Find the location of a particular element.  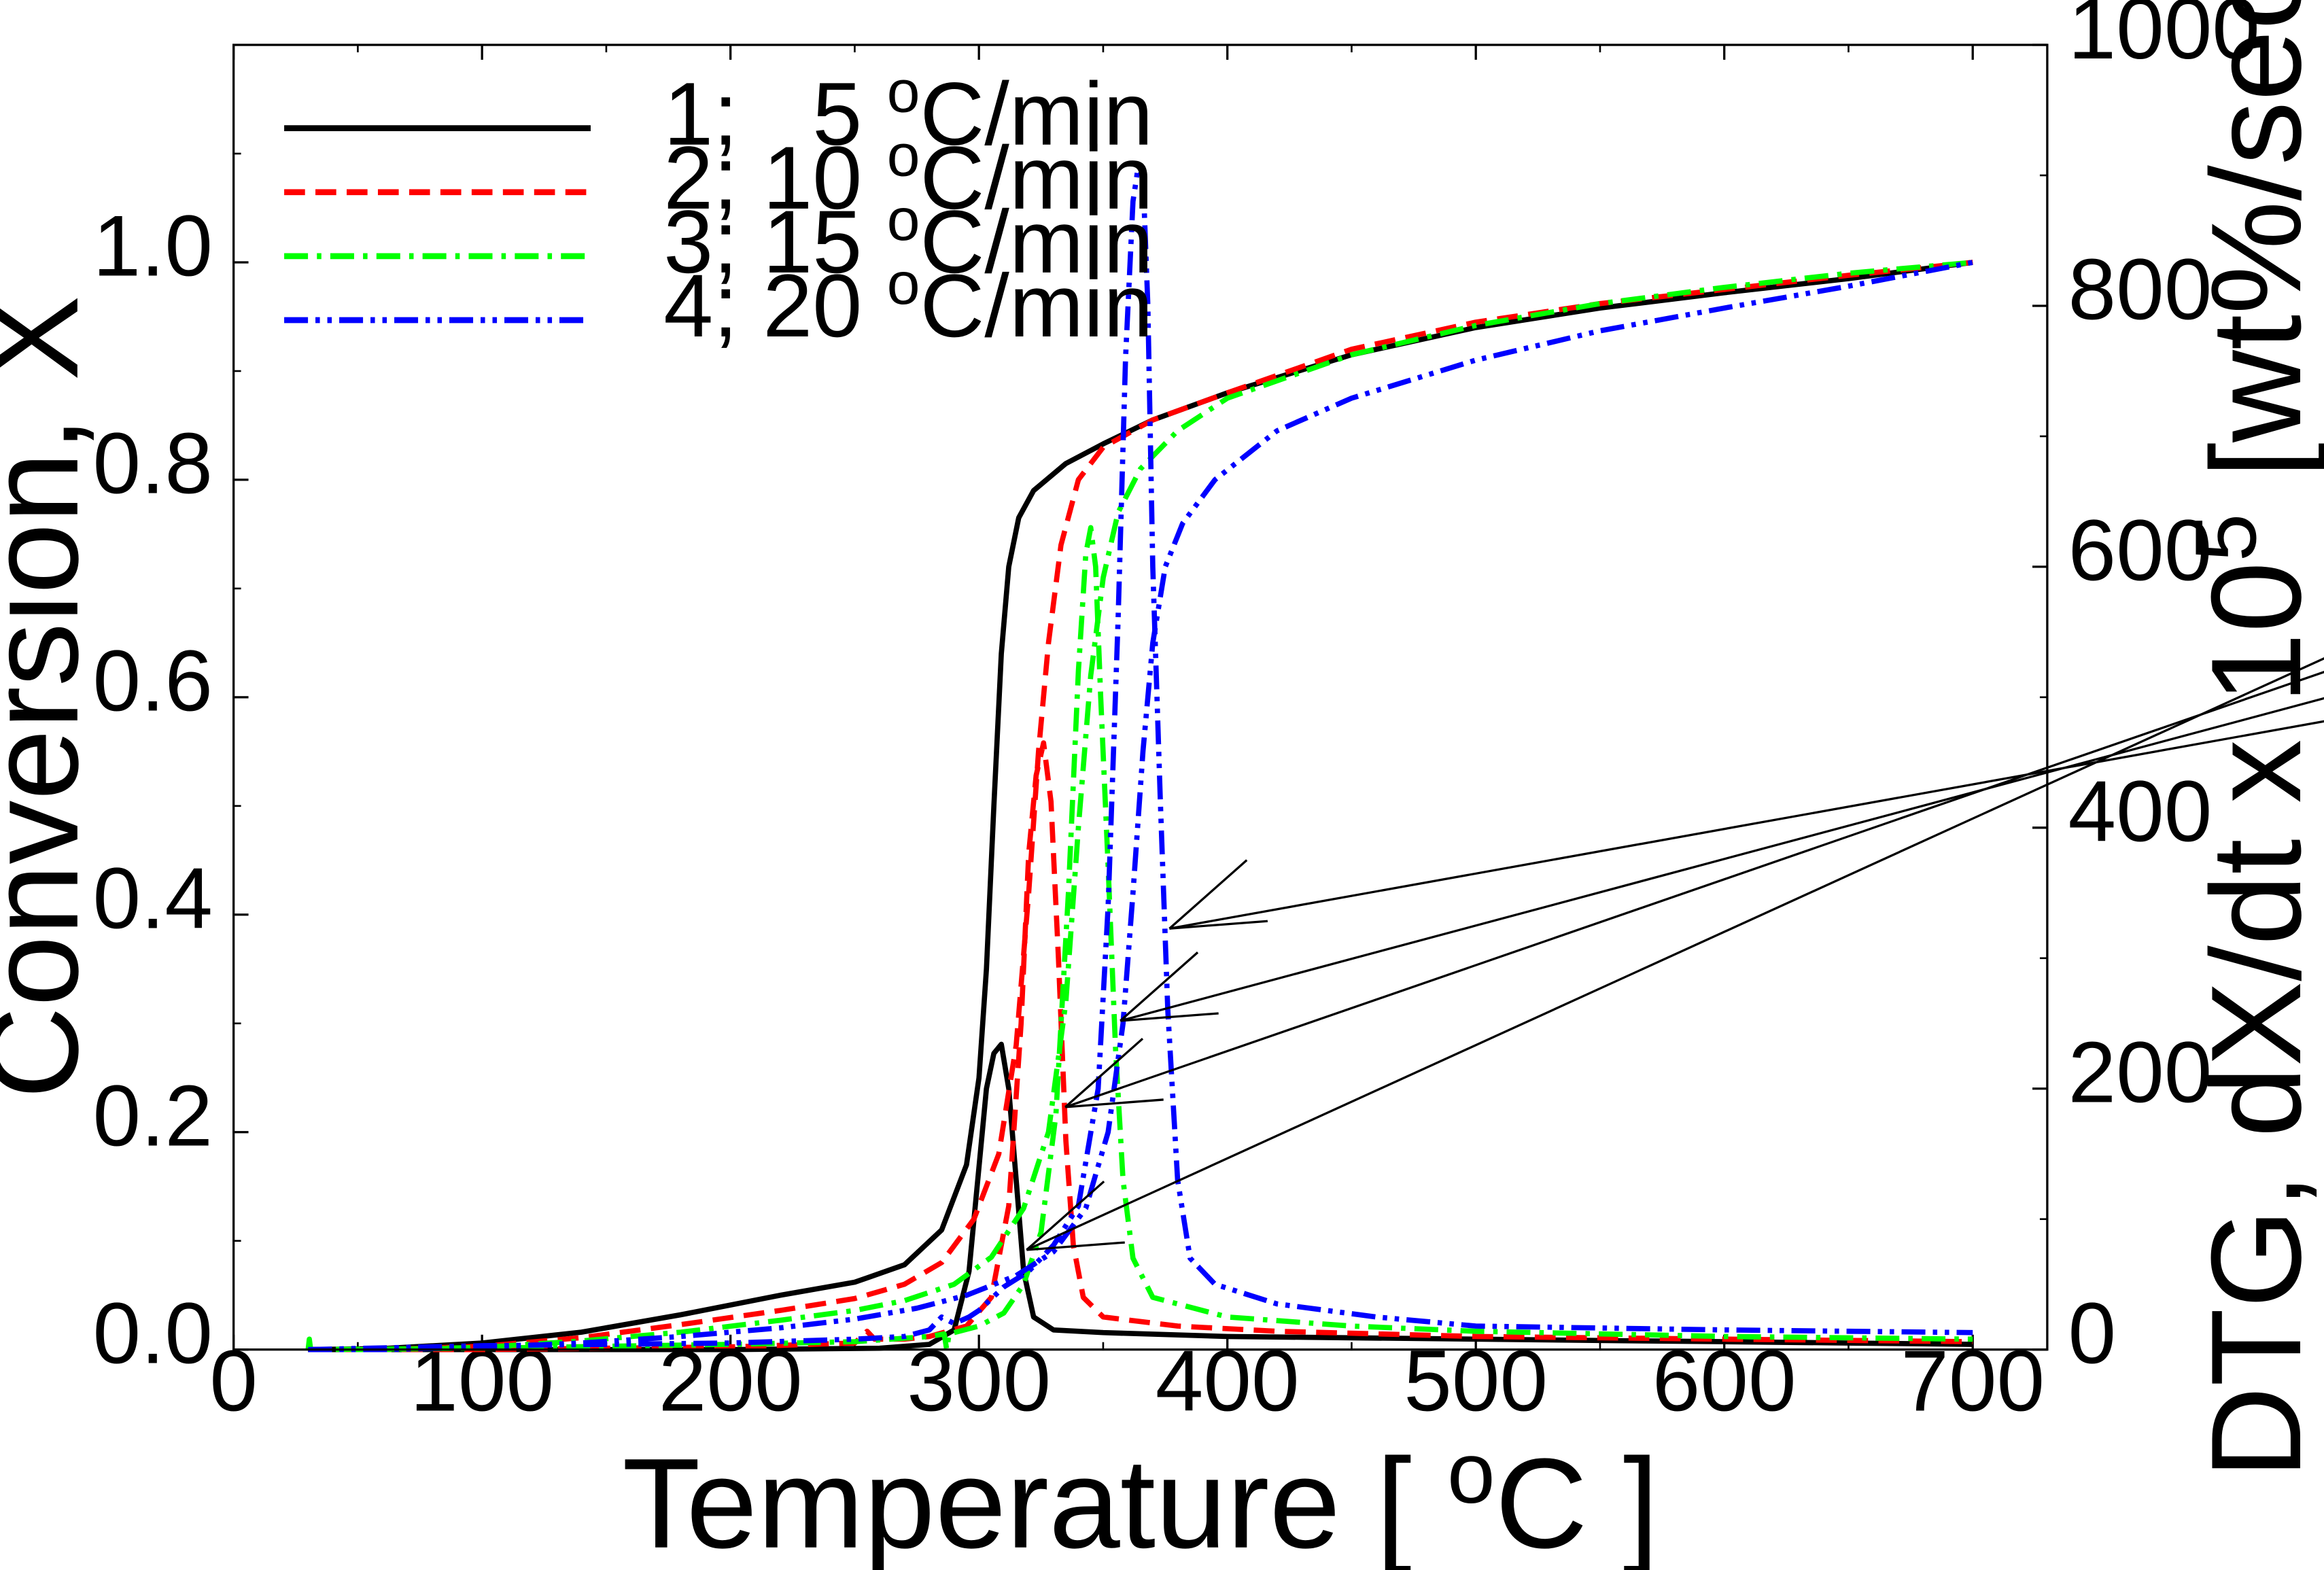

y-right-tick-label: 1000 is located at coordinates (2164, 38).